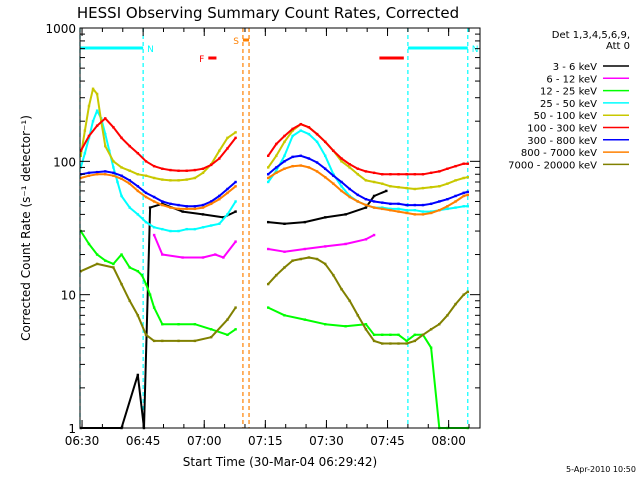  I want to click on series-line, so click(274, 190).